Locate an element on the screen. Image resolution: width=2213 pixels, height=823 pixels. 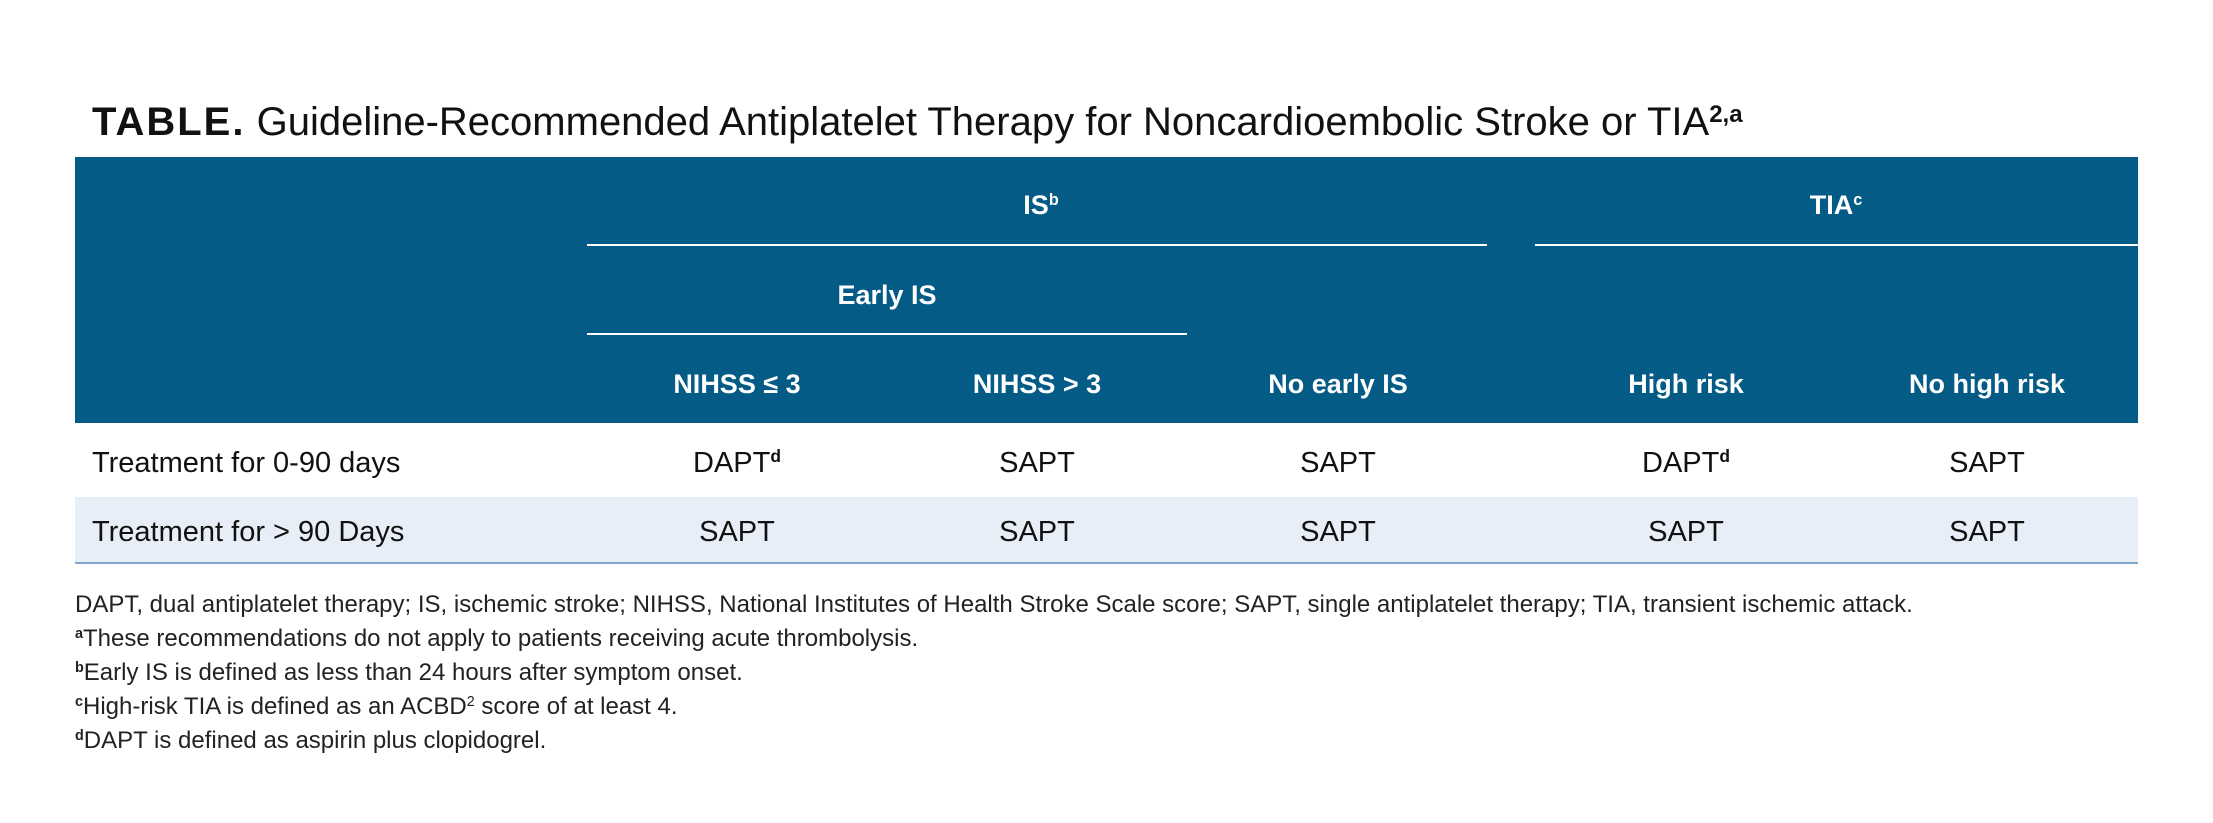
row-label: Treatment for 0-90 days is located at coordinates (246, 463).